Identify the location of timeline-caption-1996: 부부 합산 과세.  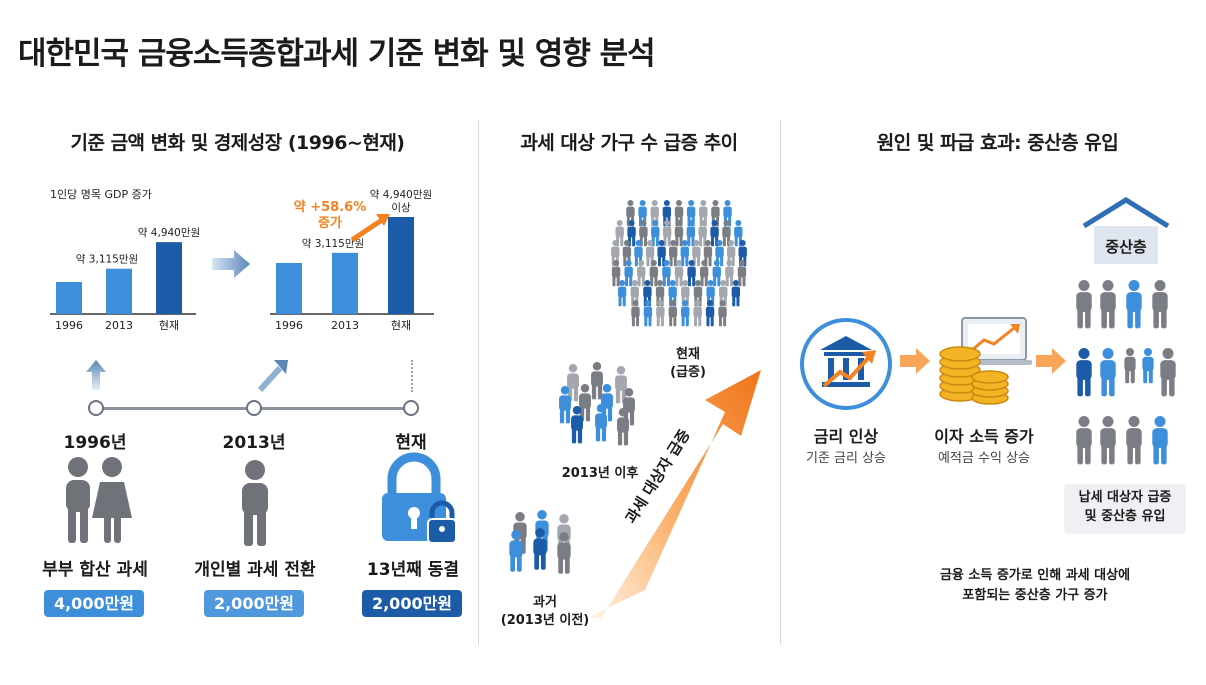
(95, 570).